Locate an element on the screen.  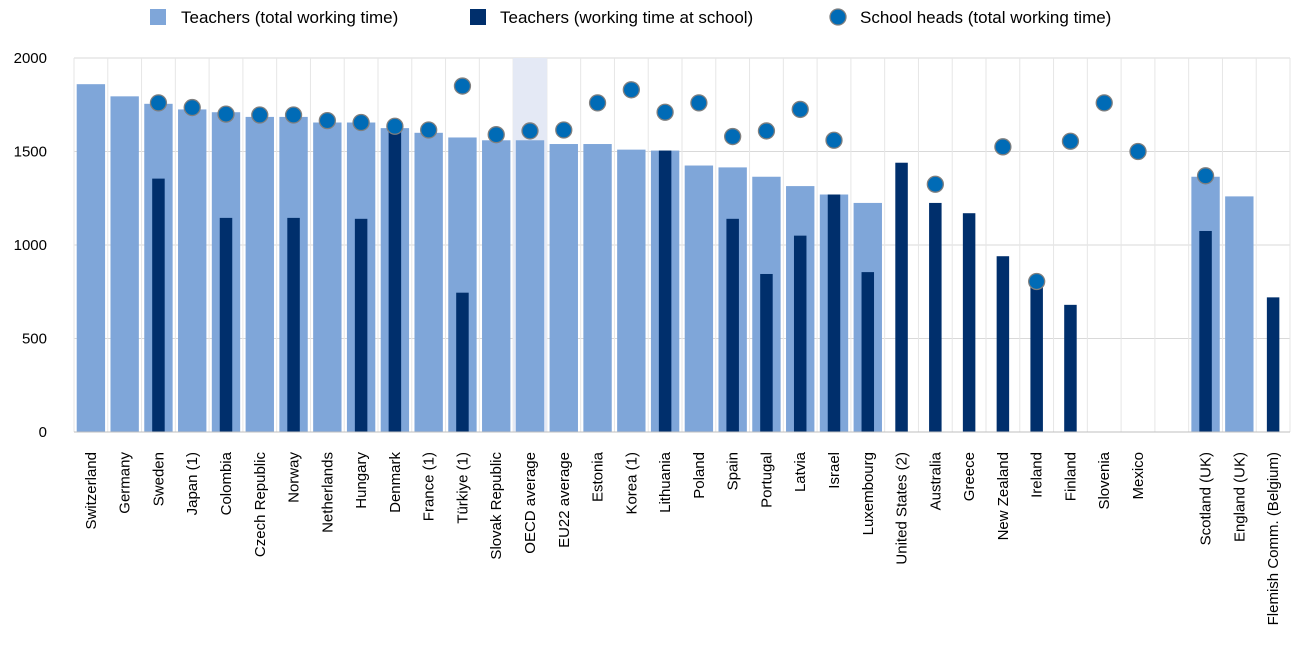
legend-swatch-teachers-total-working-time is located at coordinates (158, 17).